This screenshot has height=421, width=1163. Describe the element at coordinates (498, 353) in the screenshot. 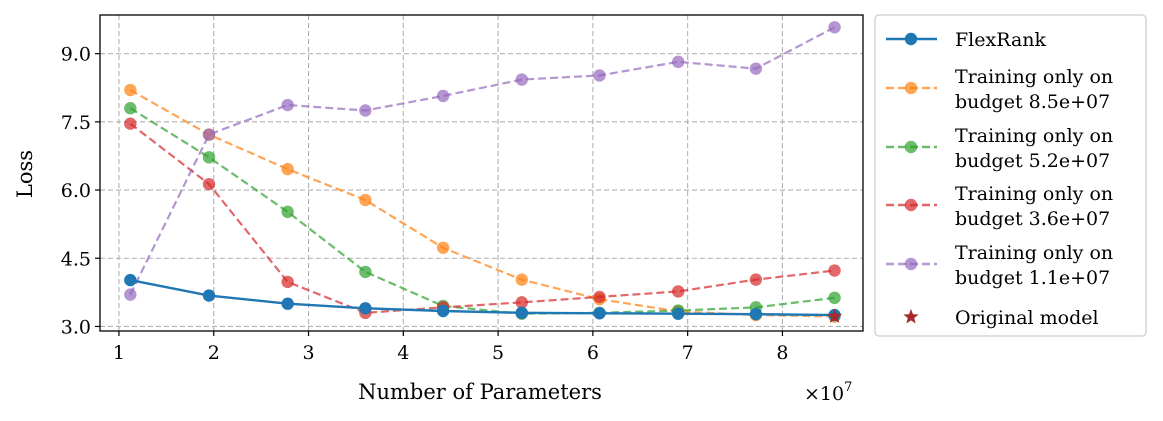

I see `x-tick-label: 5` at that location.